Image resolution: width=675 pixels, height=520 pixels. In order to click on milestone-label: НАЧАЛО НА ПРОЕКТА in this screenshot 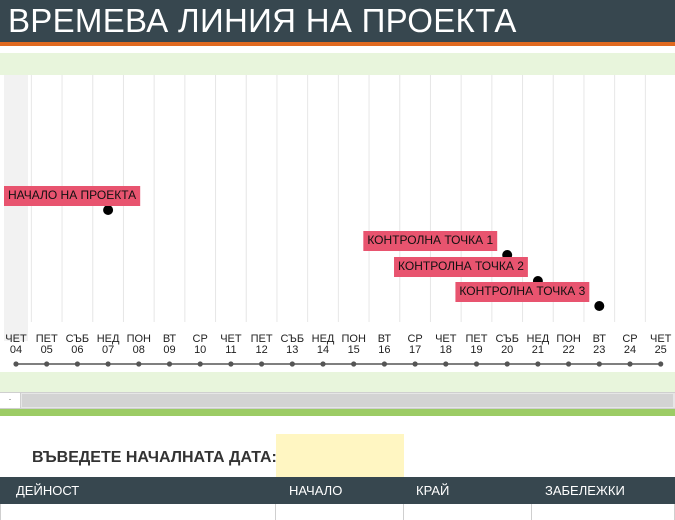, I will do `click(72, 195)`.